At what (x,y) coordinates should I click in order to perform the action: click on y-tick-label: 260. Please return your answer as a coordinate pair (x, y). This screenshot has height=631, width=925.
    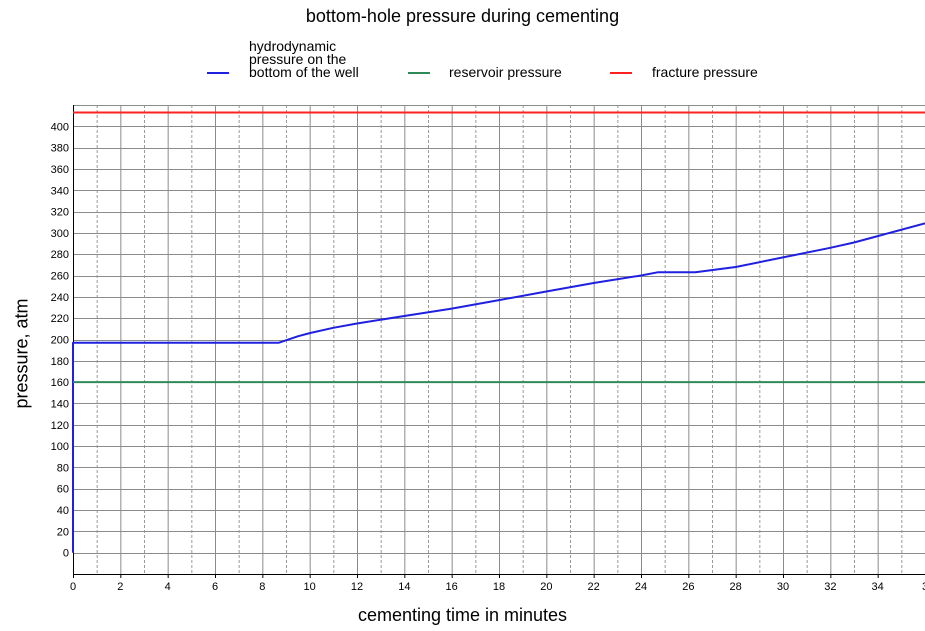
    Looking at the image, I should click on (60, 277).